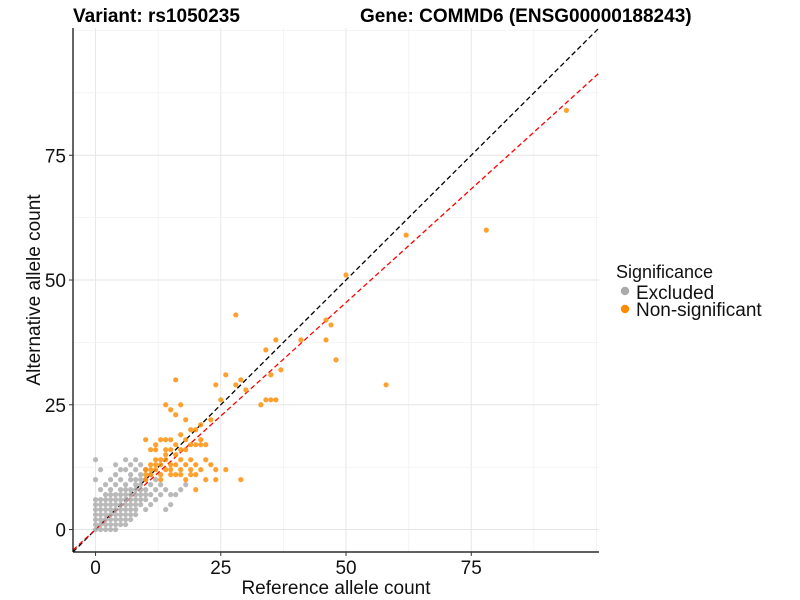 This screenshot has height=600, width=800. What do you see at coordinates (95, 568) in the screenshot?
I see `x-tick-label: 0` at bounding box center [95, 568].